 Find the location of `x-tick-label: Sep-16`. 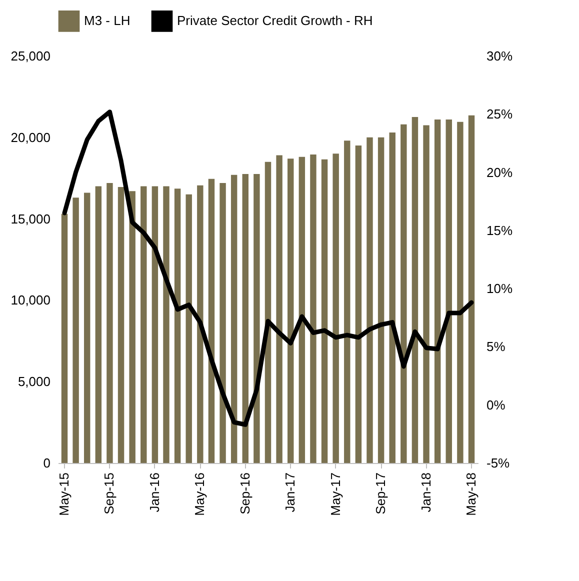

x-tick-label: Sep-16 is located at coordinates (244, 493).